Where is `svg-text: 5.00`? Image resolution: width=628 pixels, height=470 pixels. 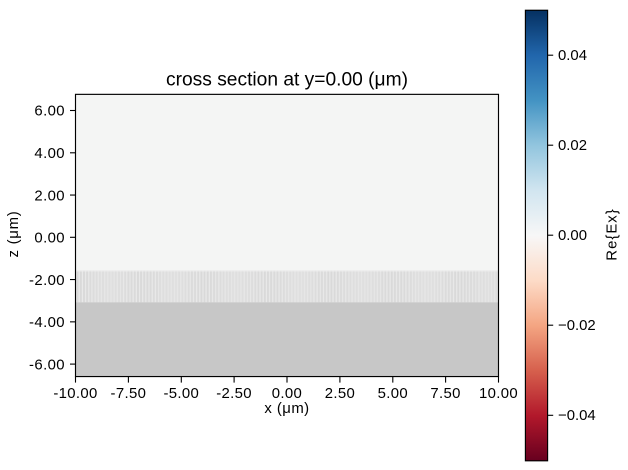 svg-text: 5.00 is located at coordinates (393, 394).